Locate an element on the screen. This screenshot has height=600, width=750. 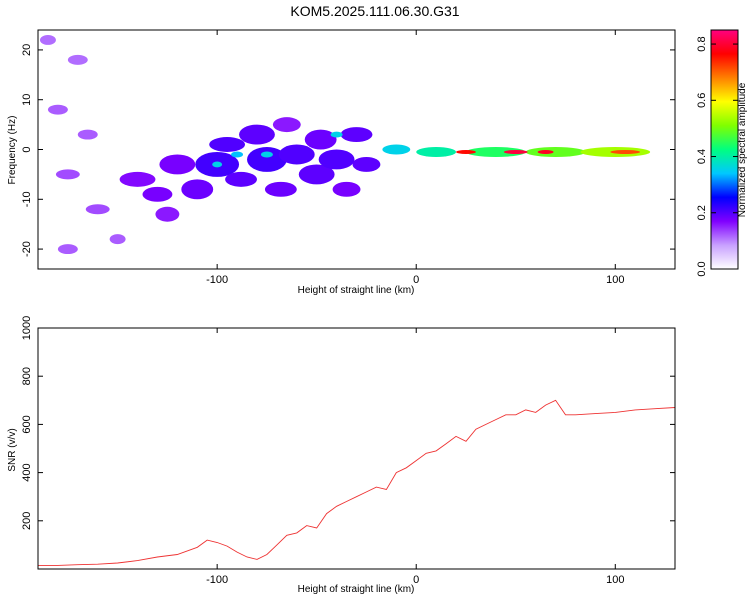
y-tick-label: 400 is located at coordinates (27, 472).